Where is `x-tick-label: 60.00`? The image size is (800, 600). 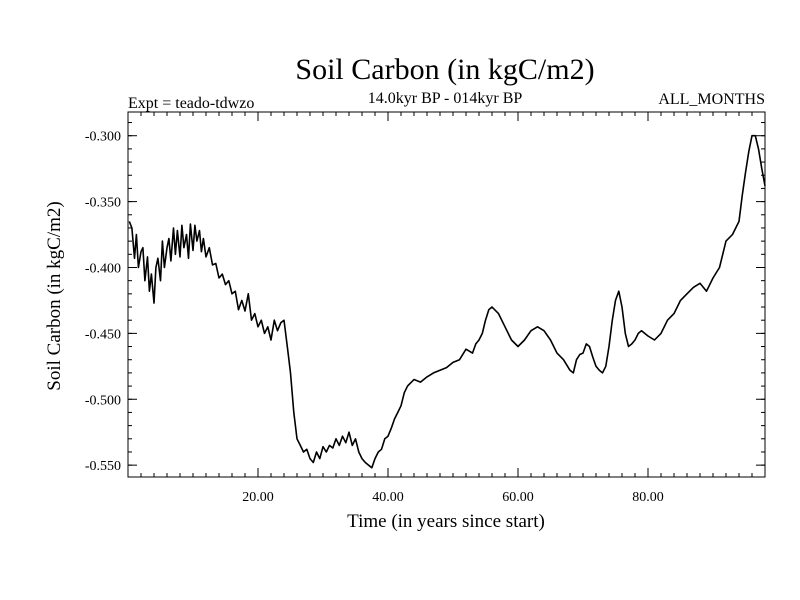 x-tick-label: 60.00 is located at coordinates (518, 497).